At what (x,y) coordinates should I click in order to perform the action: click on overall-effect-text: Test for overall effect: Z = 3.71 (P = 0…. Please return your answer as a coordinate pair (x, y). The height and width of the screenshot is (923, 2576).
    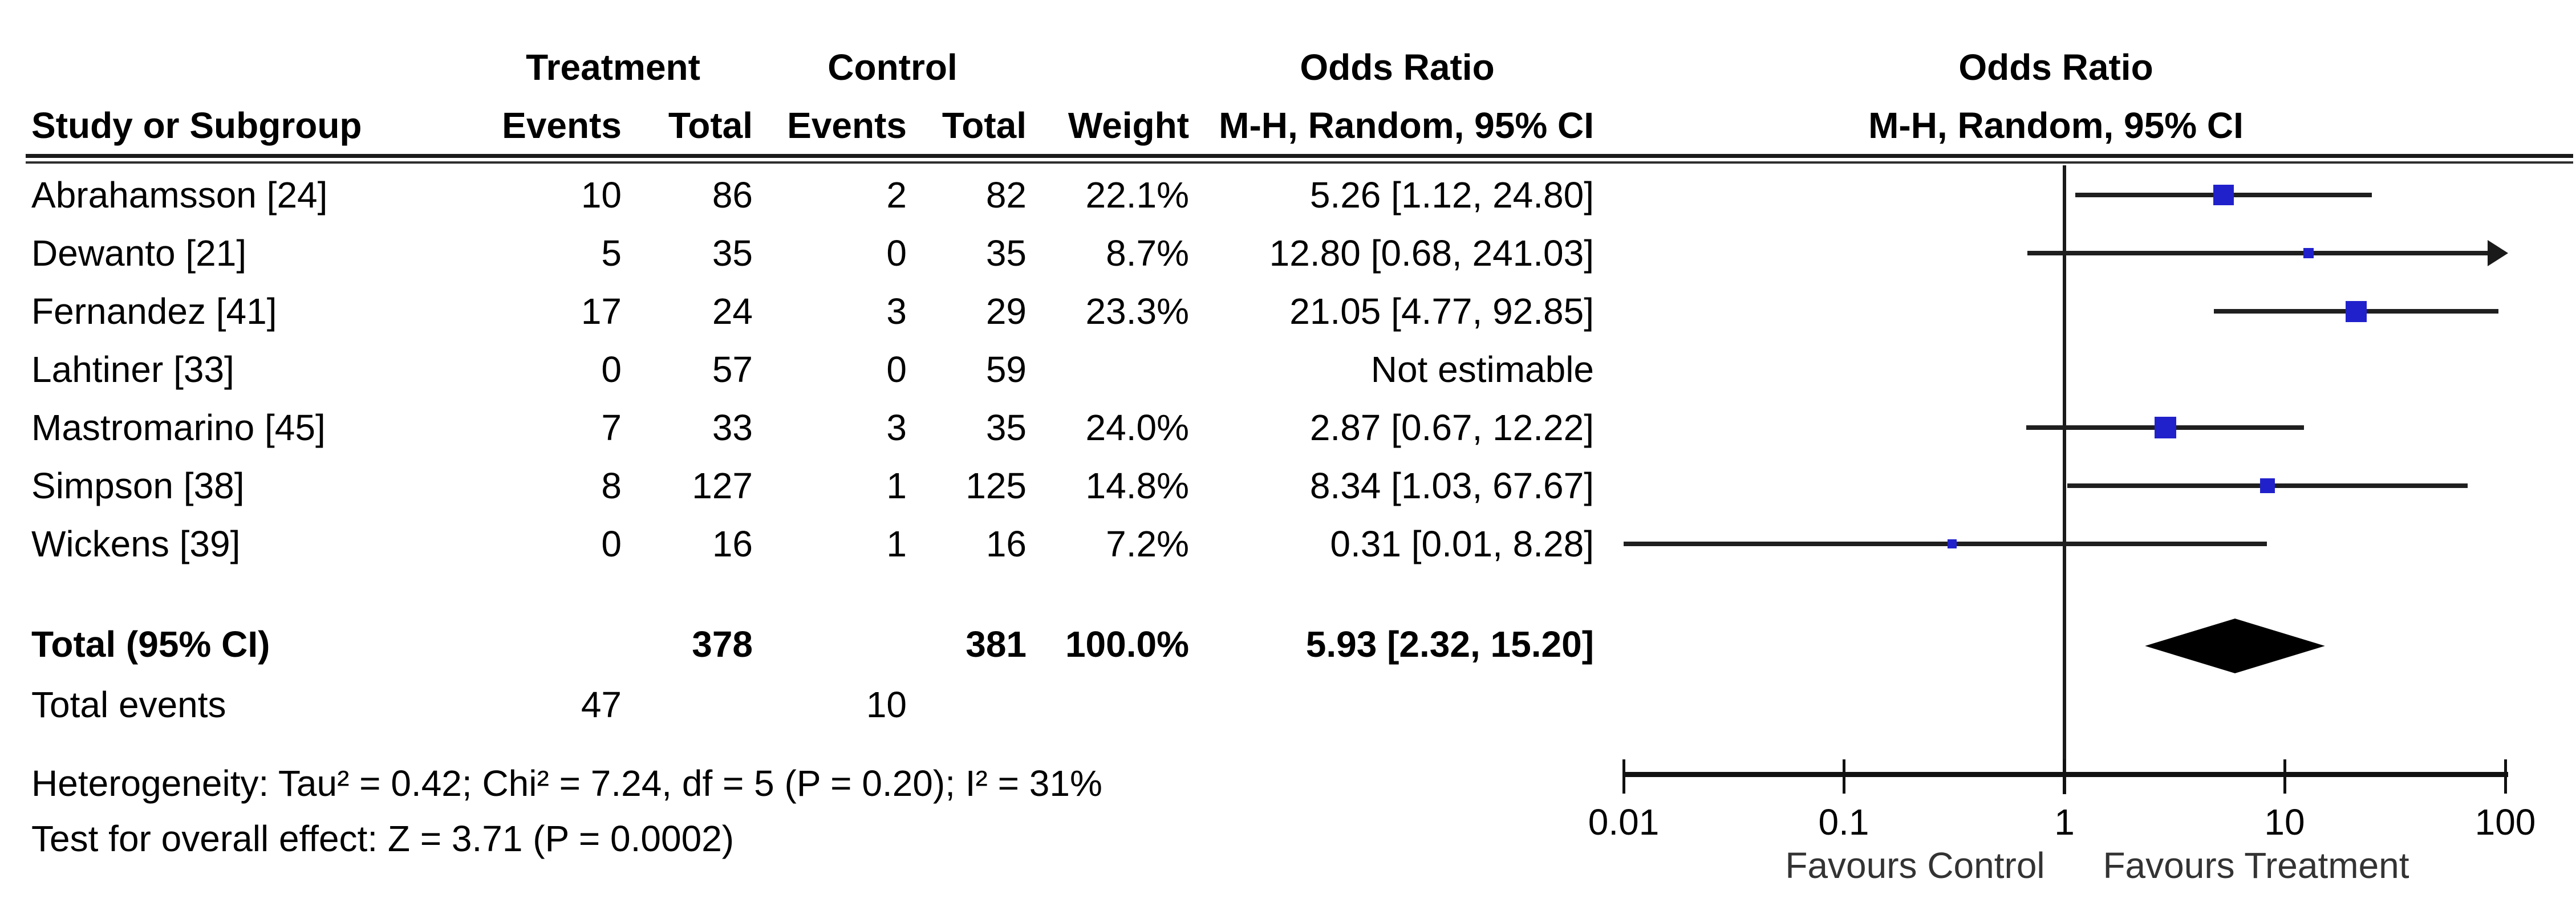
    Looking at the image, I should click on (383, 838).